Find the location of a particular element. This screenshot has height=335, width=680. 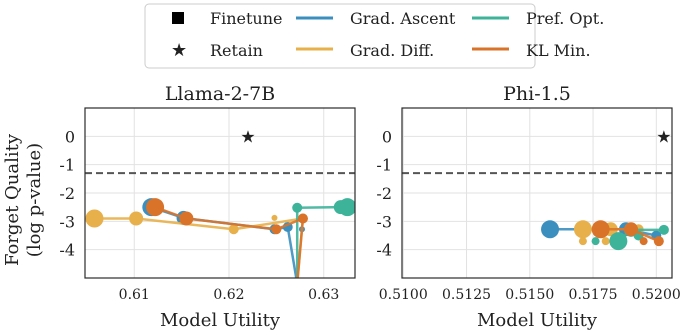

x-tick-label: 0.5175 is located at coordinates (593, 295).